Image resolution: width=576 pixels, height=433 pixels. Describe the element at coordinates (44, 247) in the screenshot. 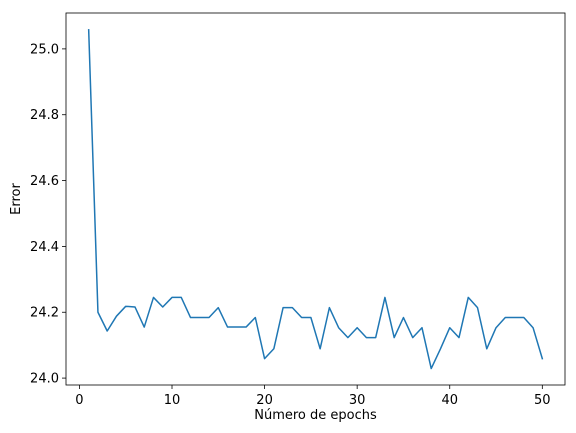

I see `y-tick-label: 24.4` at that location.